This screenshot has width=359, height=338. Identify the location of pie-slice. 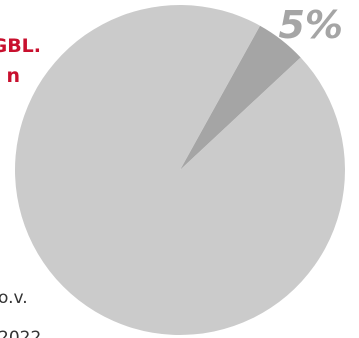
(240, 98).